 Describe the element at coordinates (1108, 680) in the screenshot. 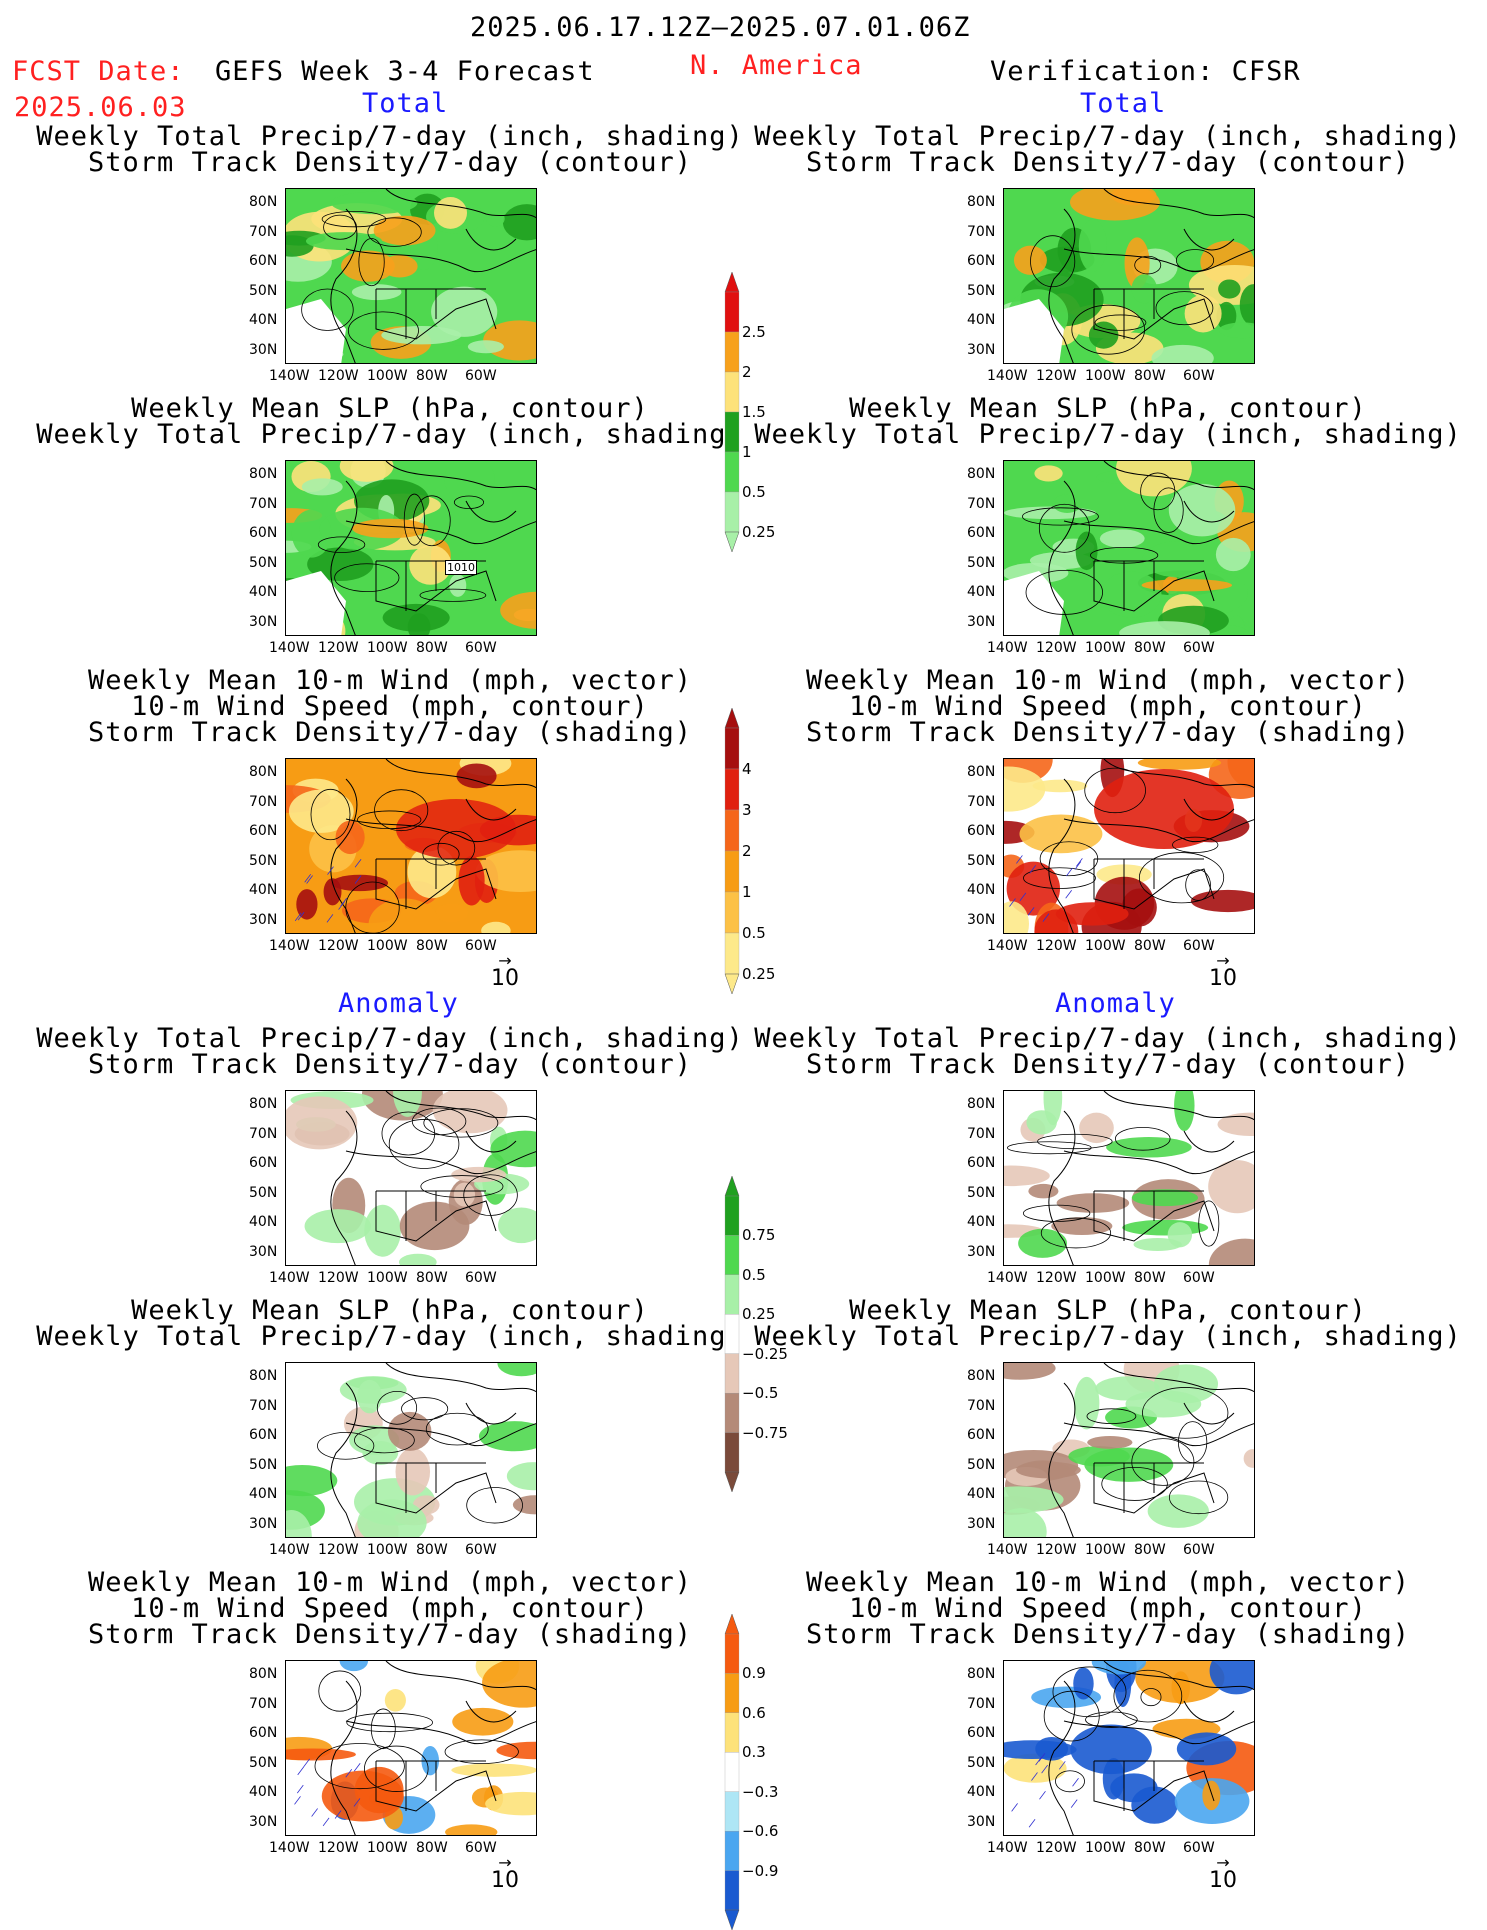

I see `panel-title: Weekly Mean 10-m Wind (mph, vector)` at that location.